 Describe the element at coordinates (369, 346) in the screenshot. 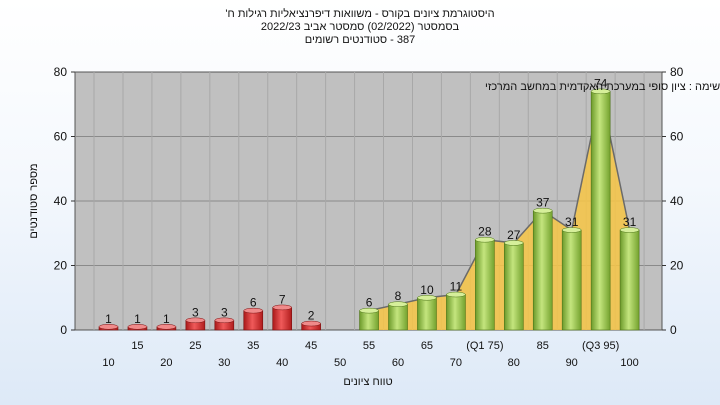

I see `x-tick-label: 55` at that location.